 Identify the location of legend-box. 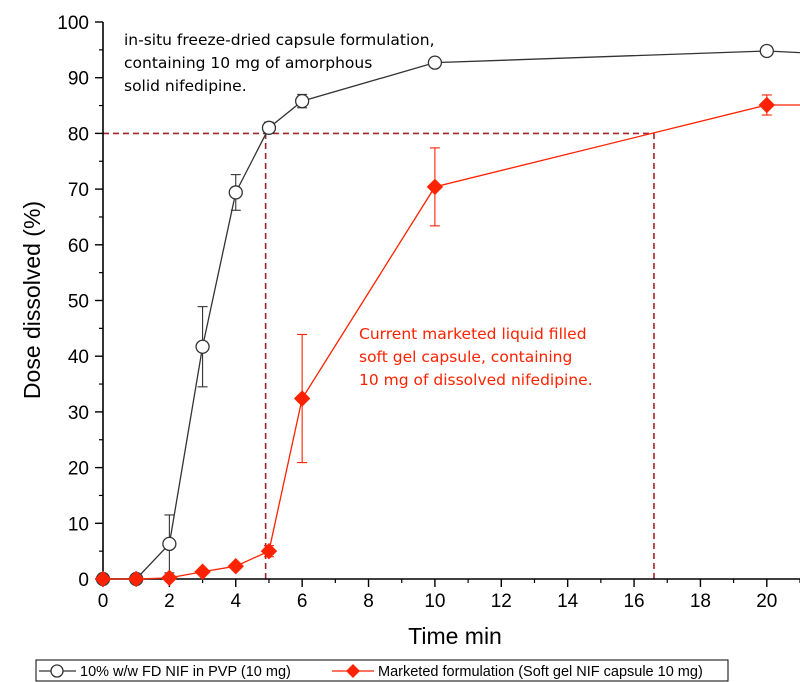
(382, 670).